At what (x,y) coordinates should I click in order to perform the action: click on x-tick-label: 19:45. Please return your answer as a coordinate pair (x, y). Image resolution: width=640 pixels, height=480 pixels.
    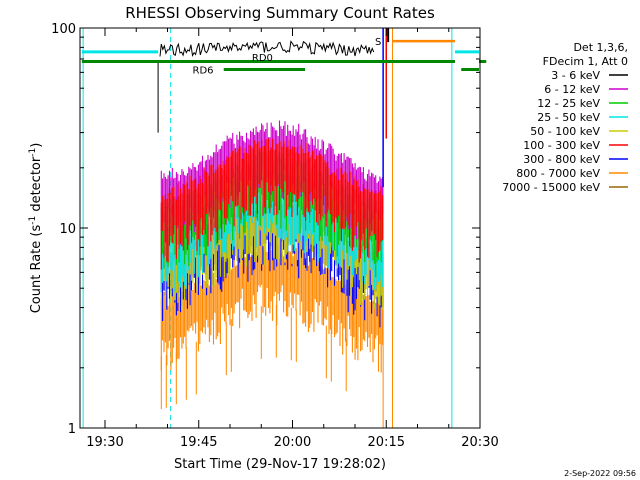
    Looking at the image, I should click on (198, 442).